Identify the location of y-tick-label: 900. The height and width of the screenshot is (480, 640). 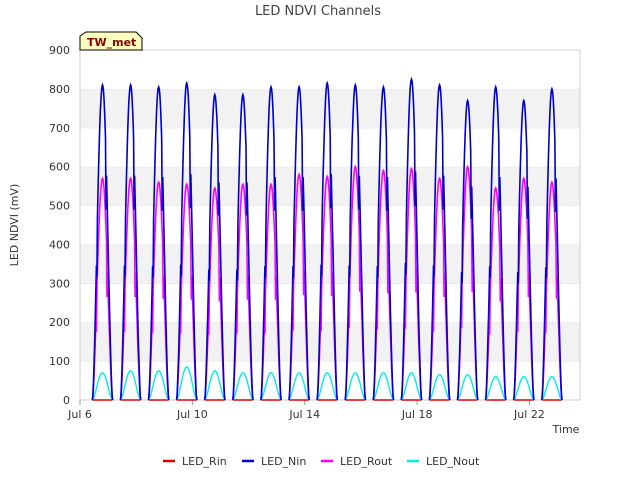
(59, 50).